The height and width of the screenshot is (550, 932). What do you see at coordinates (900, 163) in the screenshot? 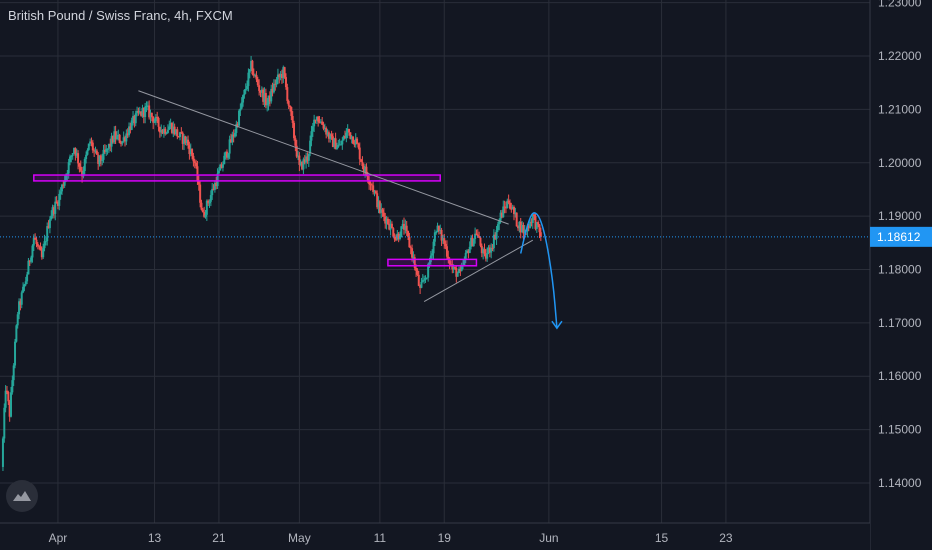
I see `price-tick-label: 1.20000` at bounding box center [900, 163].